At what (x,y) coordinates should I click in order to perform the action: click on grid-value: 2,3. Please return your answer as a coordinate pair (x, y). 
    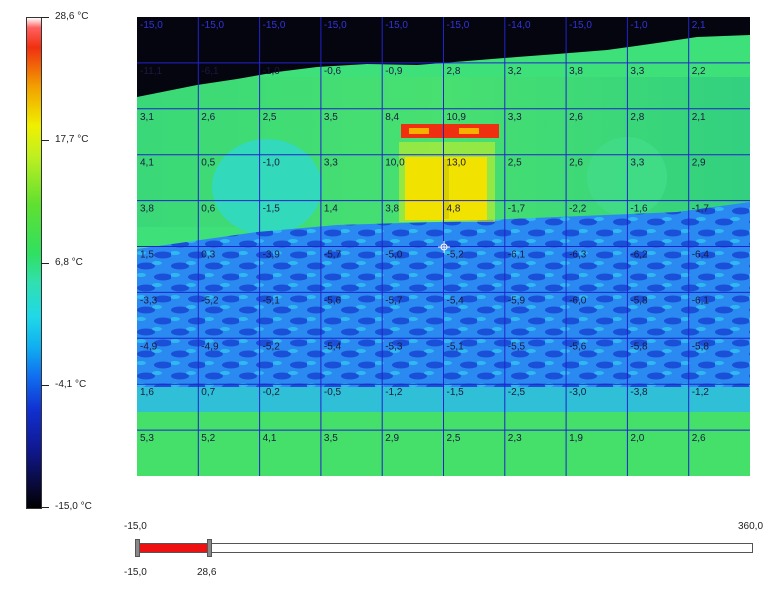
    Looking at the image, I should click on (515, 438).